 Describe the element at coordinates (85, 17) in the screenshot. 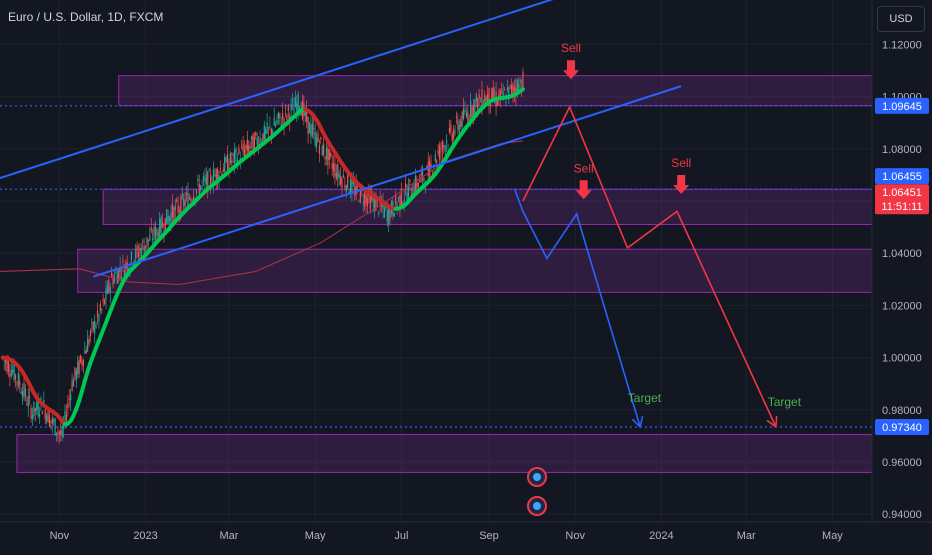

I see `symbol-title: Euro / U.S. Dollar, 1D, FXCM` at that location.